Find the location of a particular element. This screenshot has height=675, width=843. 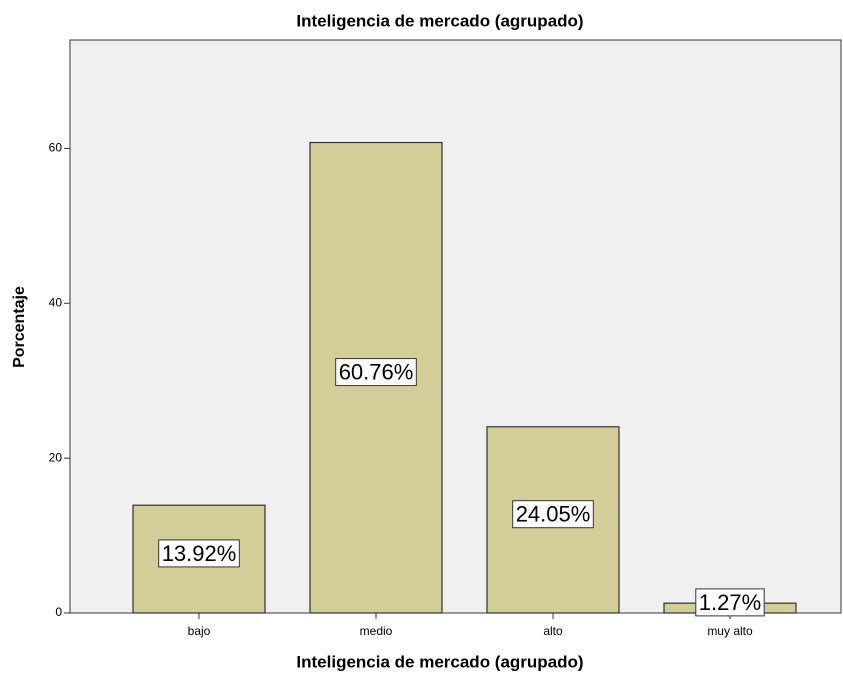

chart-title: Inteligencia de mercado (agrupado) is located at coordinates (439, 20).